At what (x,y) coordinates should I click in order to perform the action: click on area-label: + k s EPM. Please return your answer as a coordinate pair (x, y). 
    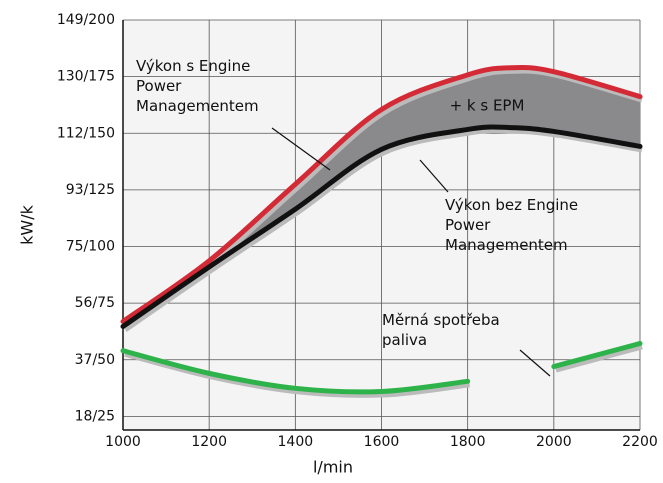
    Looking at the image, I should click on (487, 106).